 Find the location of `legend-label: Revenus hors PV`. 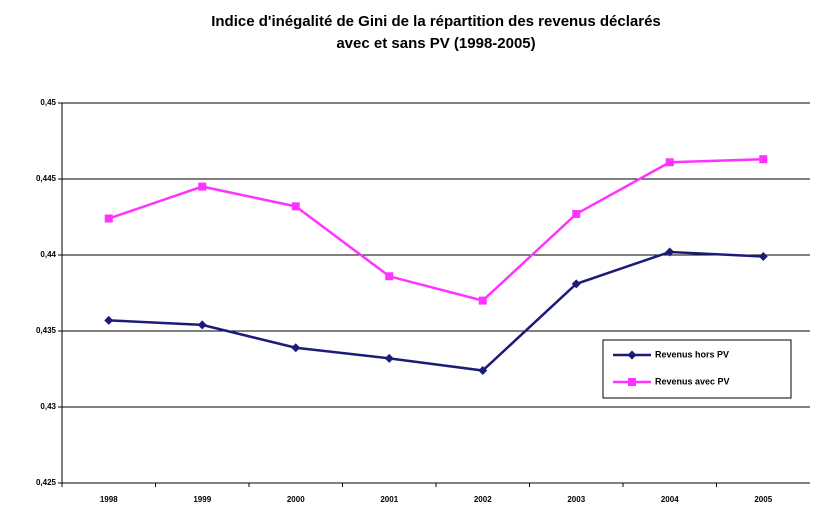

legend-label: Revenus hors PV is located at coordinates (692, 354).